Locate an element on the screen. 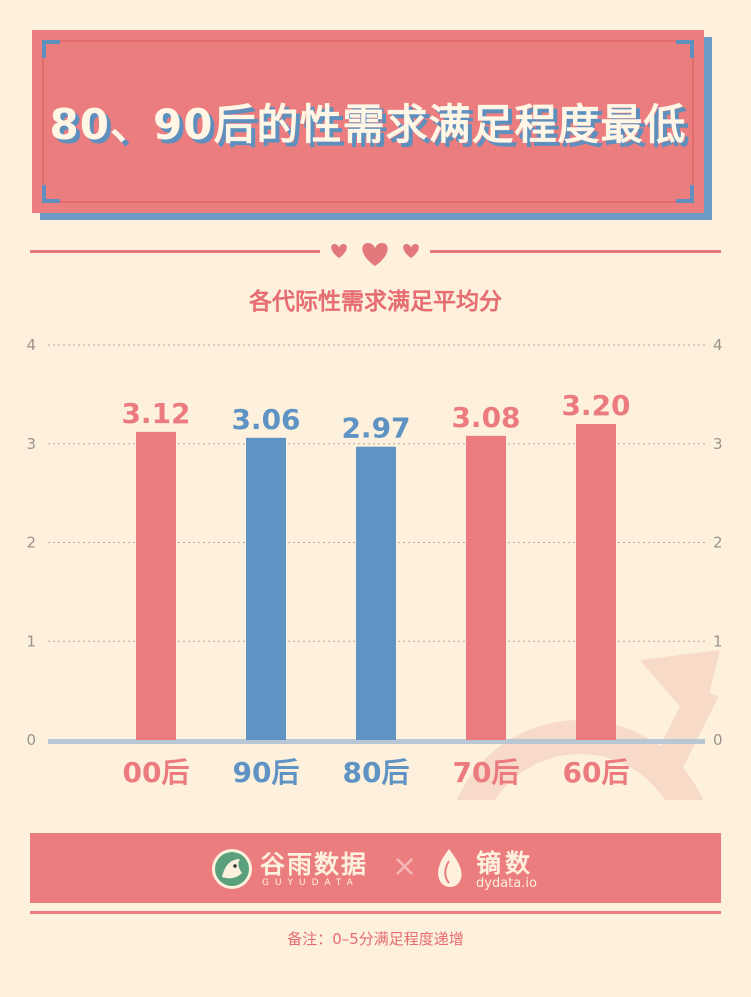 This screenshot has height=997, width=751. x-category-label: 80后 is located at coordinates (376, 772).